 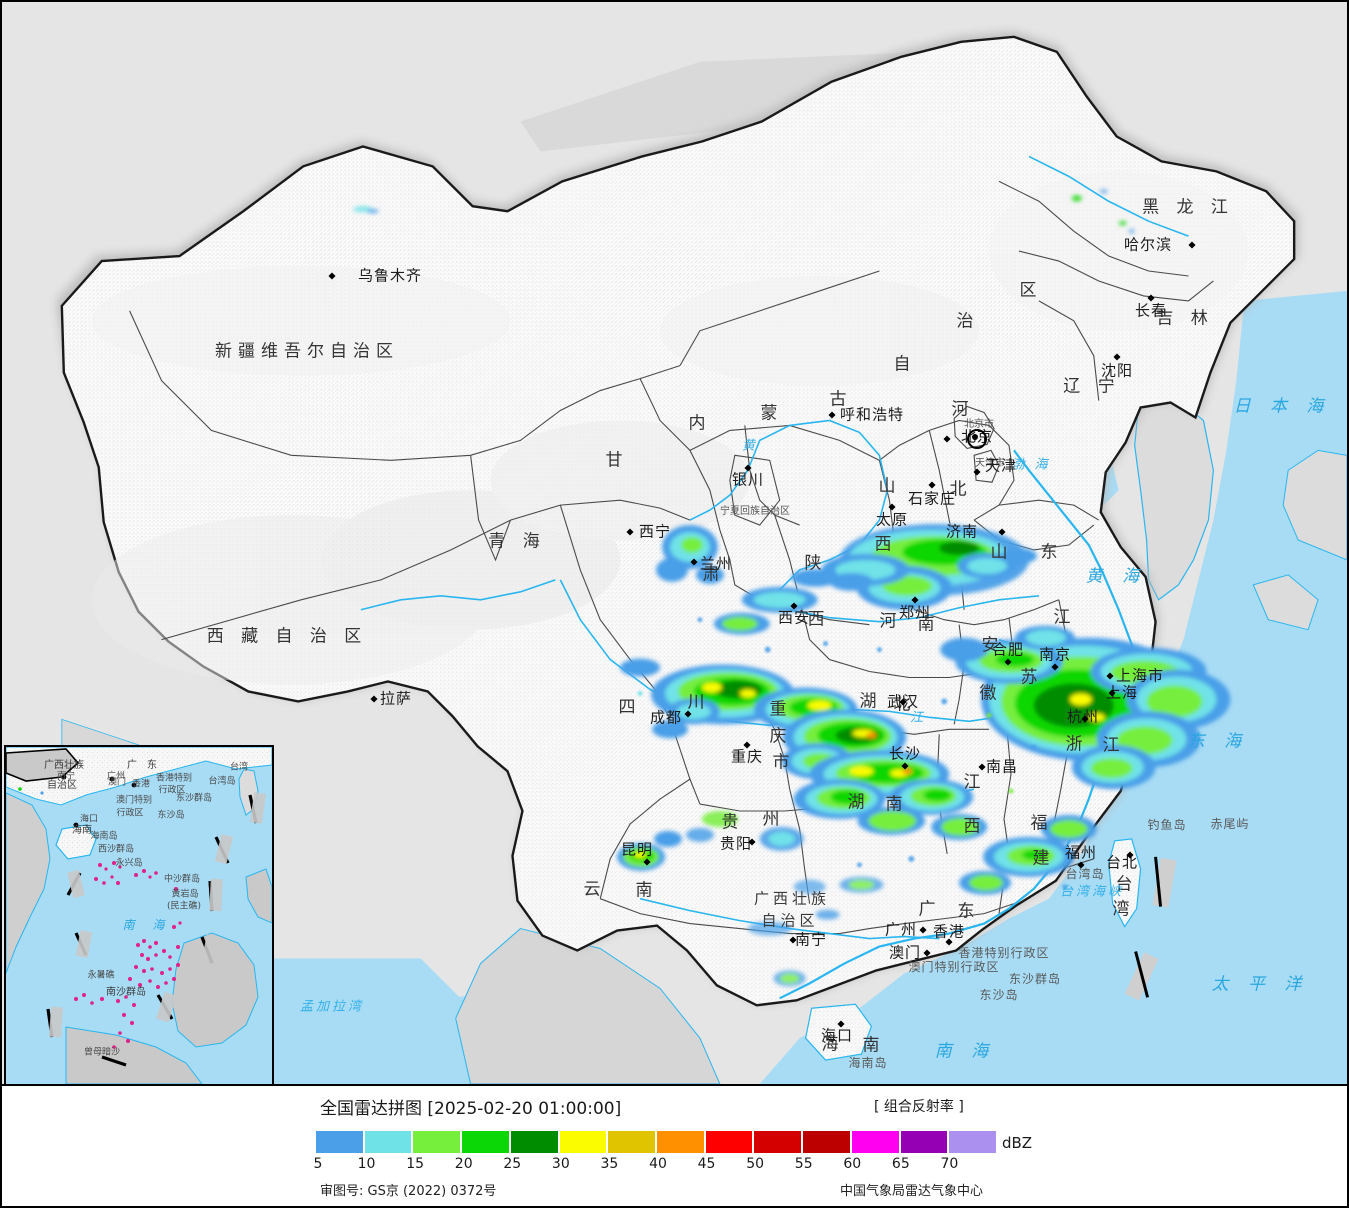 What do you see at coordinates (852, 753) in the screenshot?
I see `radar-echo-speckle` at bounding box center [852, 753].